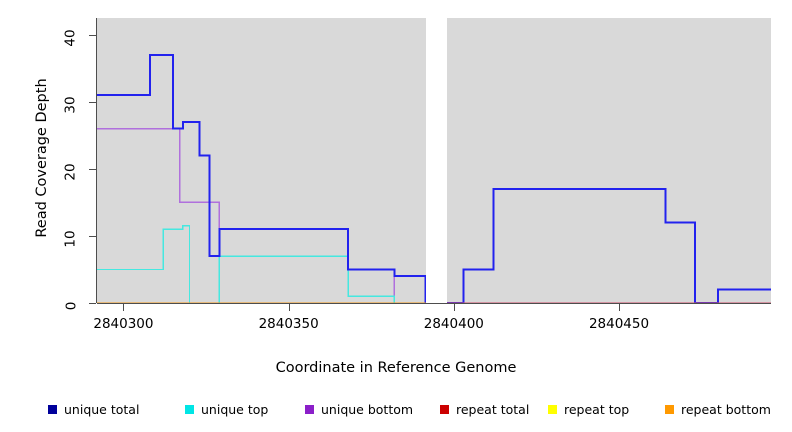 The height and width of the screenshot is (432, 792). Describe the element at coordinates (71, 38) in the screenshot. I see `y-tick-label: 40` at that location.